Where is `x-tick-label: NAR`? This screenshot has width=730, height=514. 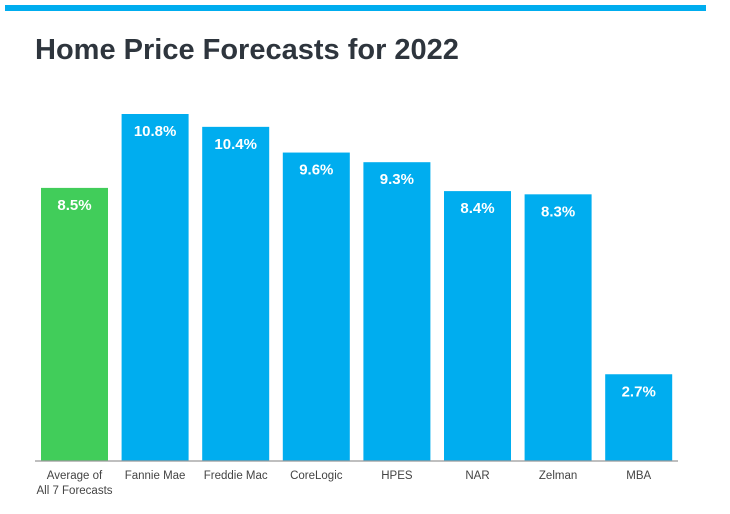 x-tick-label: NAR is located at coordinates (477, 476).